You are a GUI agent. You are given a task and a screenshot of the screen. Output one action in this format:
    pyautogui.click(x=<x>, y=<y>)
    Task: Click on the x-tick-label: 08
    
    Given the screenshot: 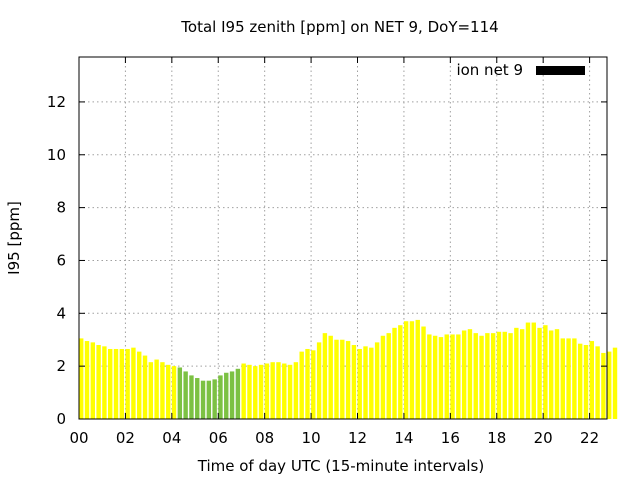 What is the action you would take?
    pyautogui.click(x=264, y=438)
    